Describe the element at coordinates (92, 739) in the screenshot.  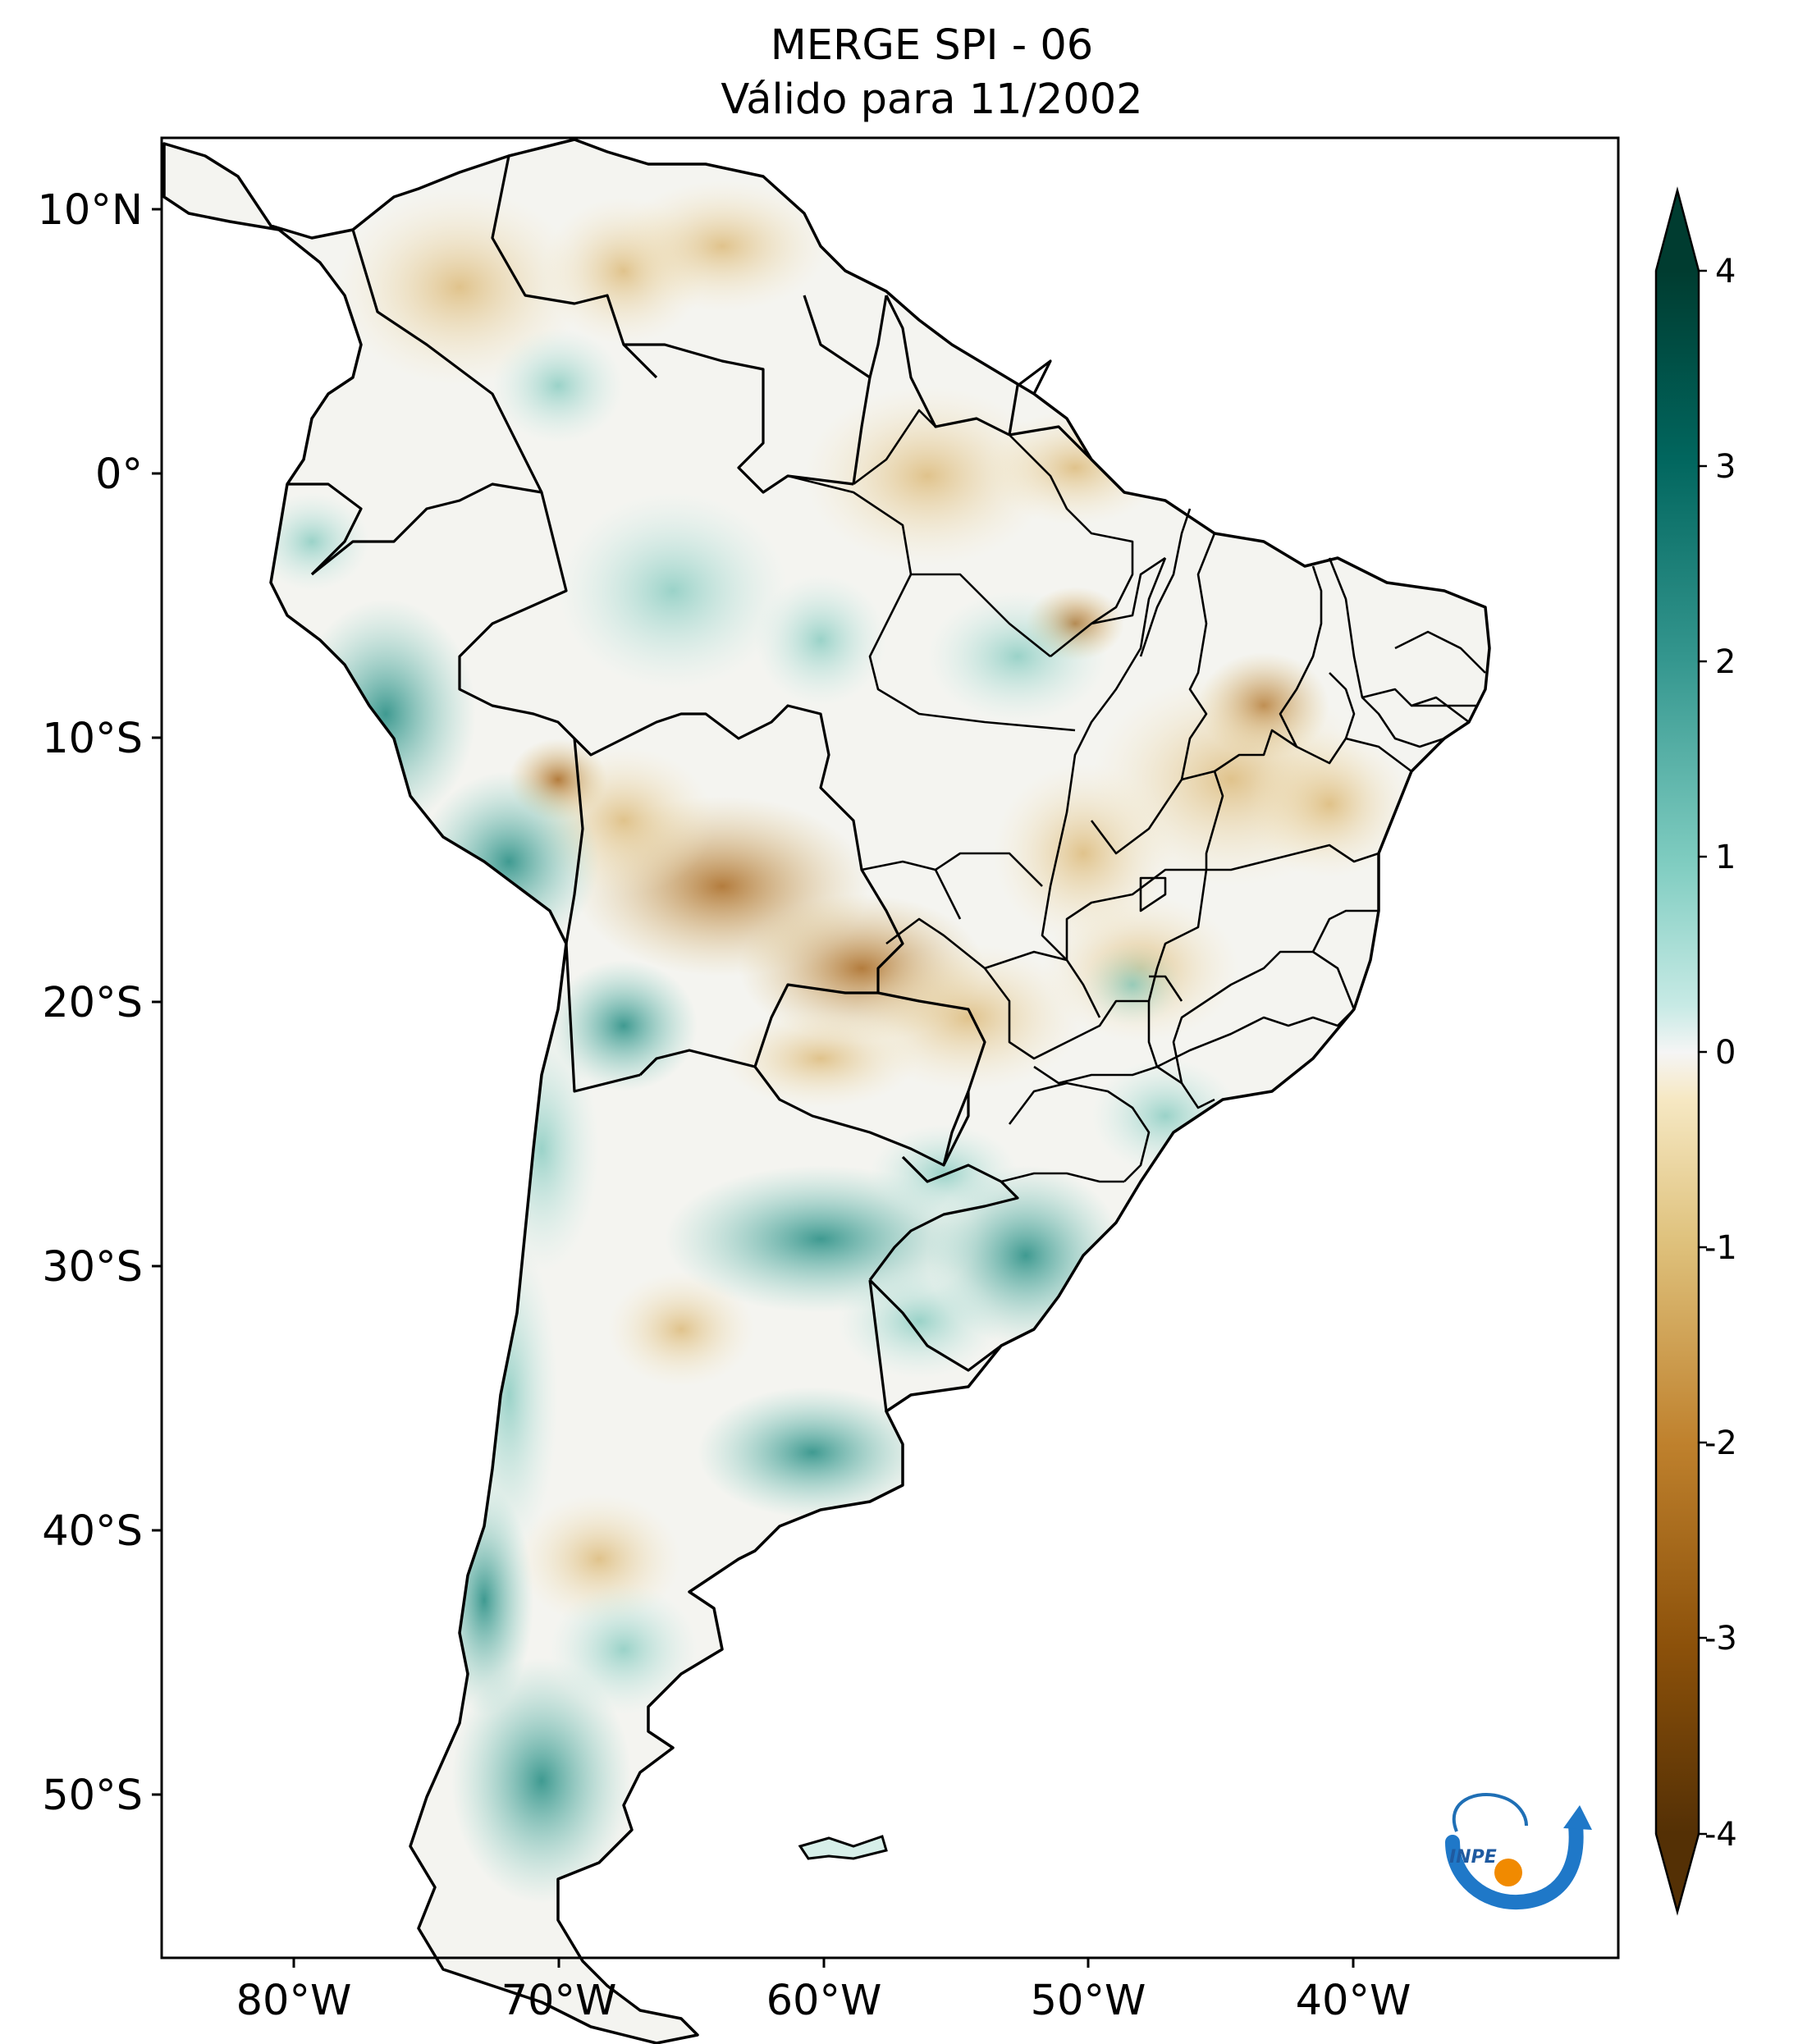
I see `lat-label: 10°S` at that location.